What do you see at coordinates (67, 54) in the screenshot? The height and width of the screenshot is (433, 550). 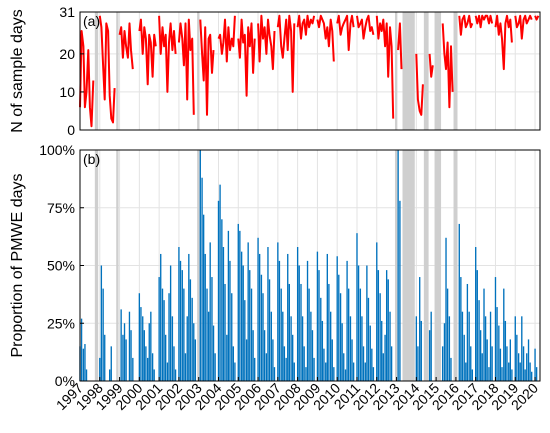 I see `y-tick-label: 20` at bounding box center [67, 54].